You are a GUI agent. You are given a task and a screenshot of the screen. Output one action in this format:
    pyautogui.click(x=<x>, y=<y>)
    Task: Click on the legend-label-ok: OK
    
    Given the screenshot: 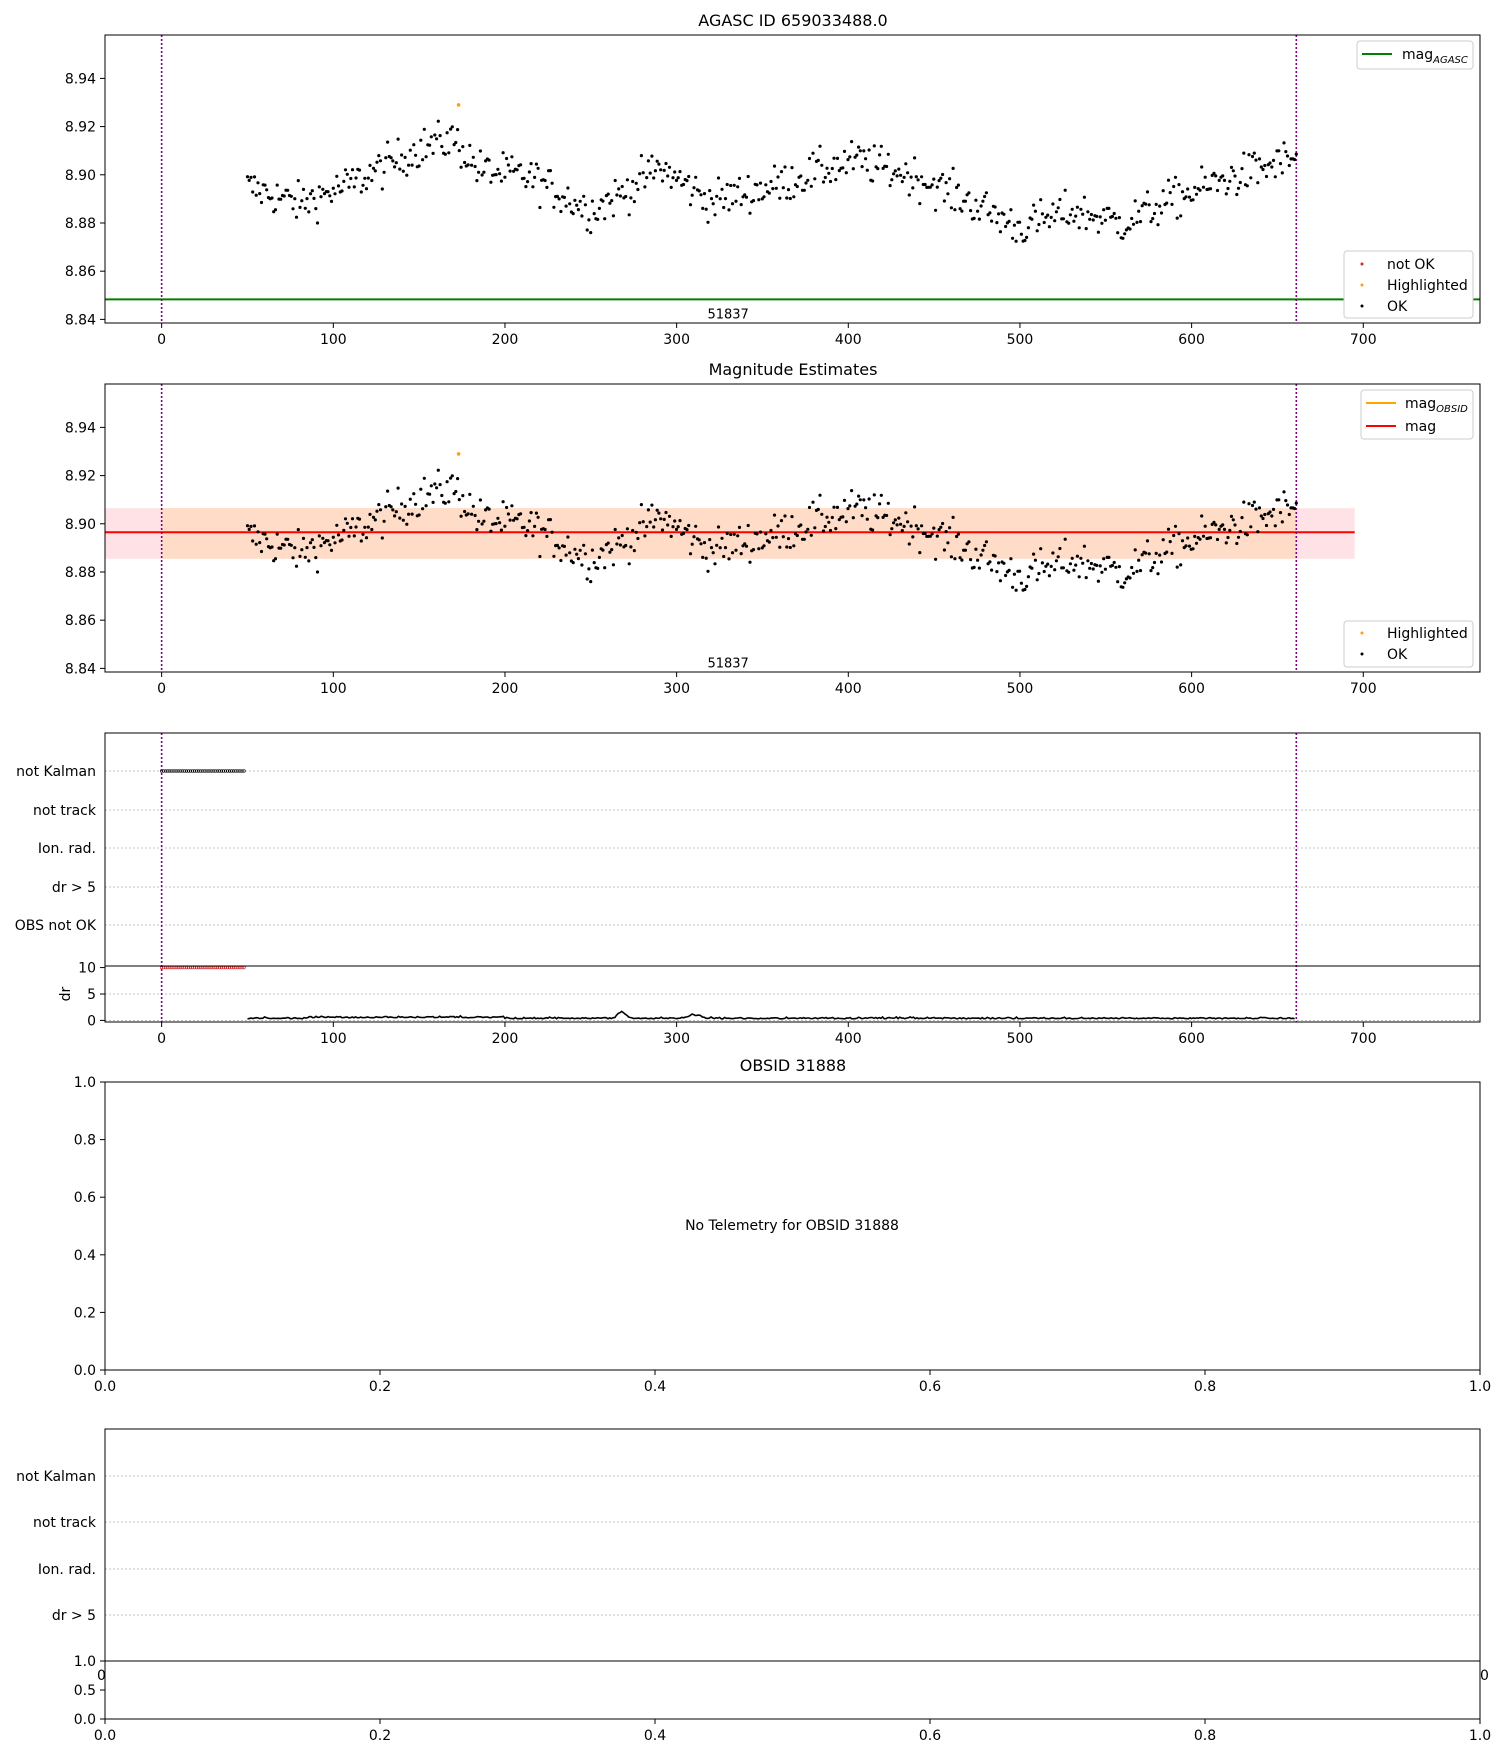 What is the action you would take?
    pyautogui.click(x=1397, y=307)
    